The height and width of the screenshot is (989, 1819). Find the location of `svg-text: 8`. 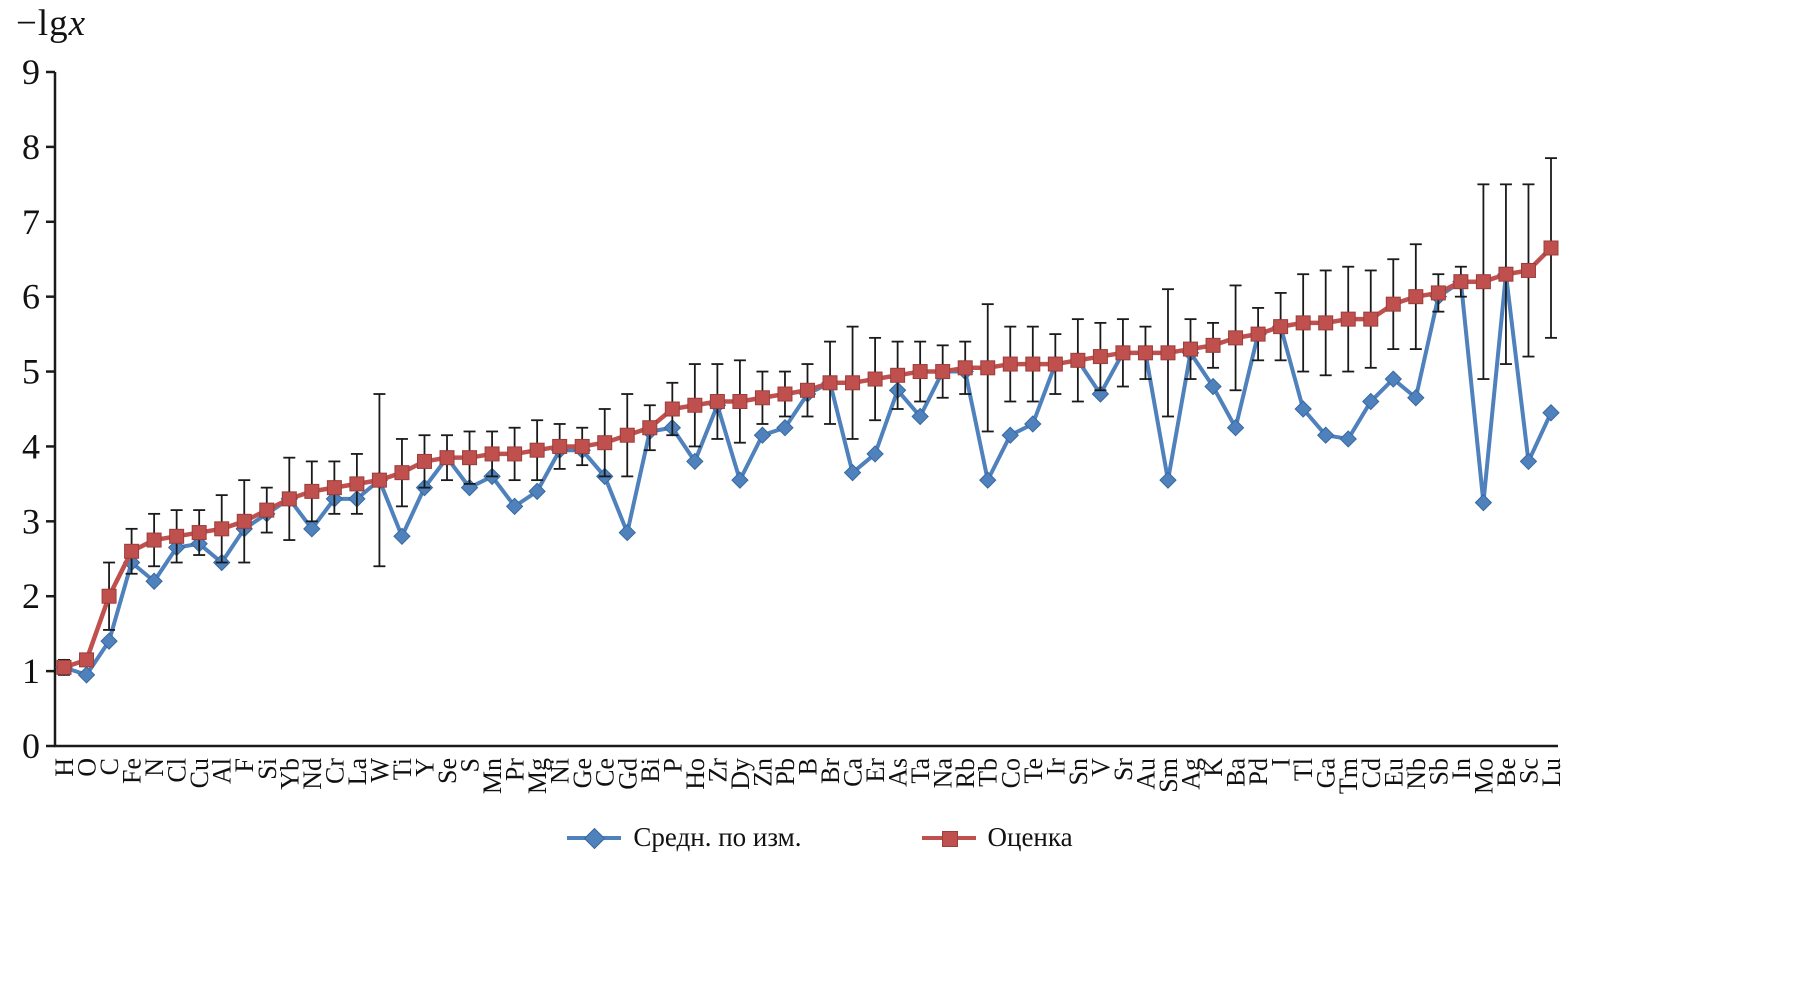

svg-text: 8 is located at coordinates (31, 147).